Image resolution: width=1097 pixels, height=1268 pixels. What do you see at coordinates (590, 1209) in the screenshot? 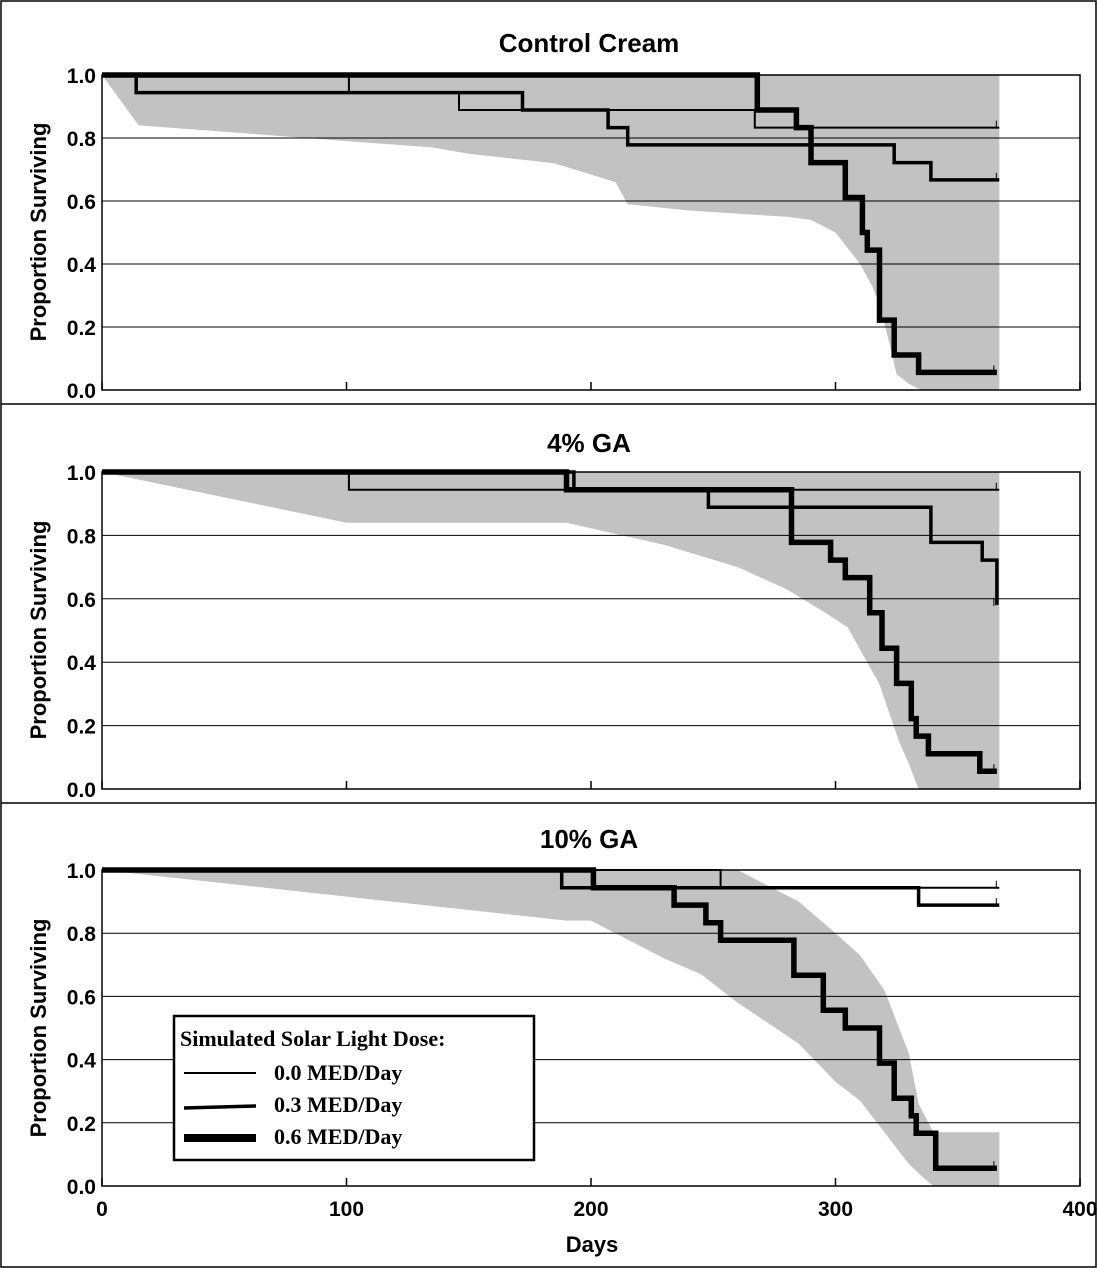
I see `x-tick-label: 200` at bounding box center [590, 1209].